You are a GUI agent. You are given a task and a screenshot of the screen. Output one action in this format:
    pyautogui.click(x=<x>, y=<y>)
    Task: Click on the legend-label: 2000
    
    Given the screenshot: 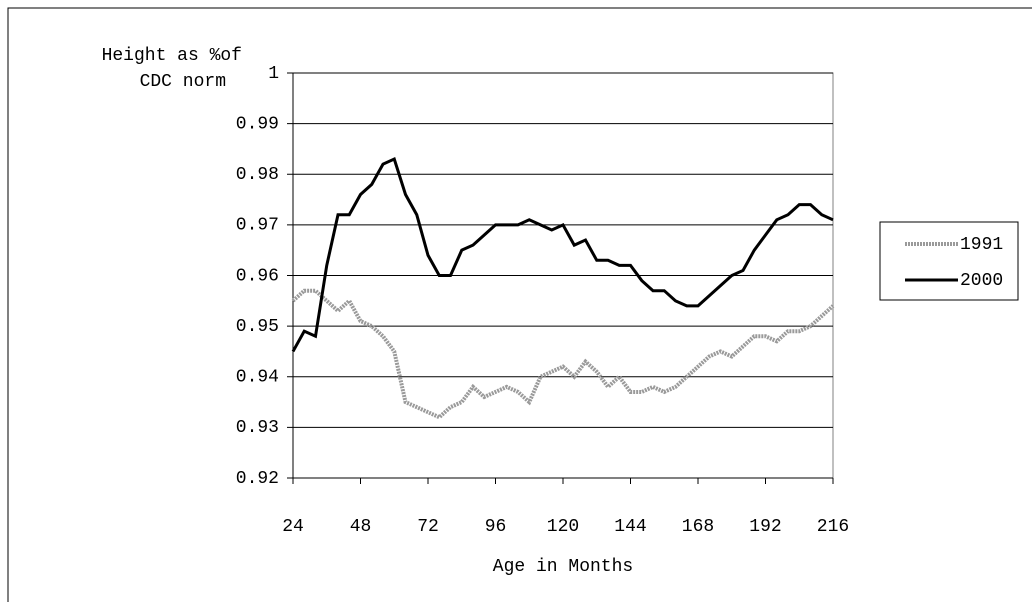 What is the action you would take?
    pyautogui.click(x=981, y=281)
    